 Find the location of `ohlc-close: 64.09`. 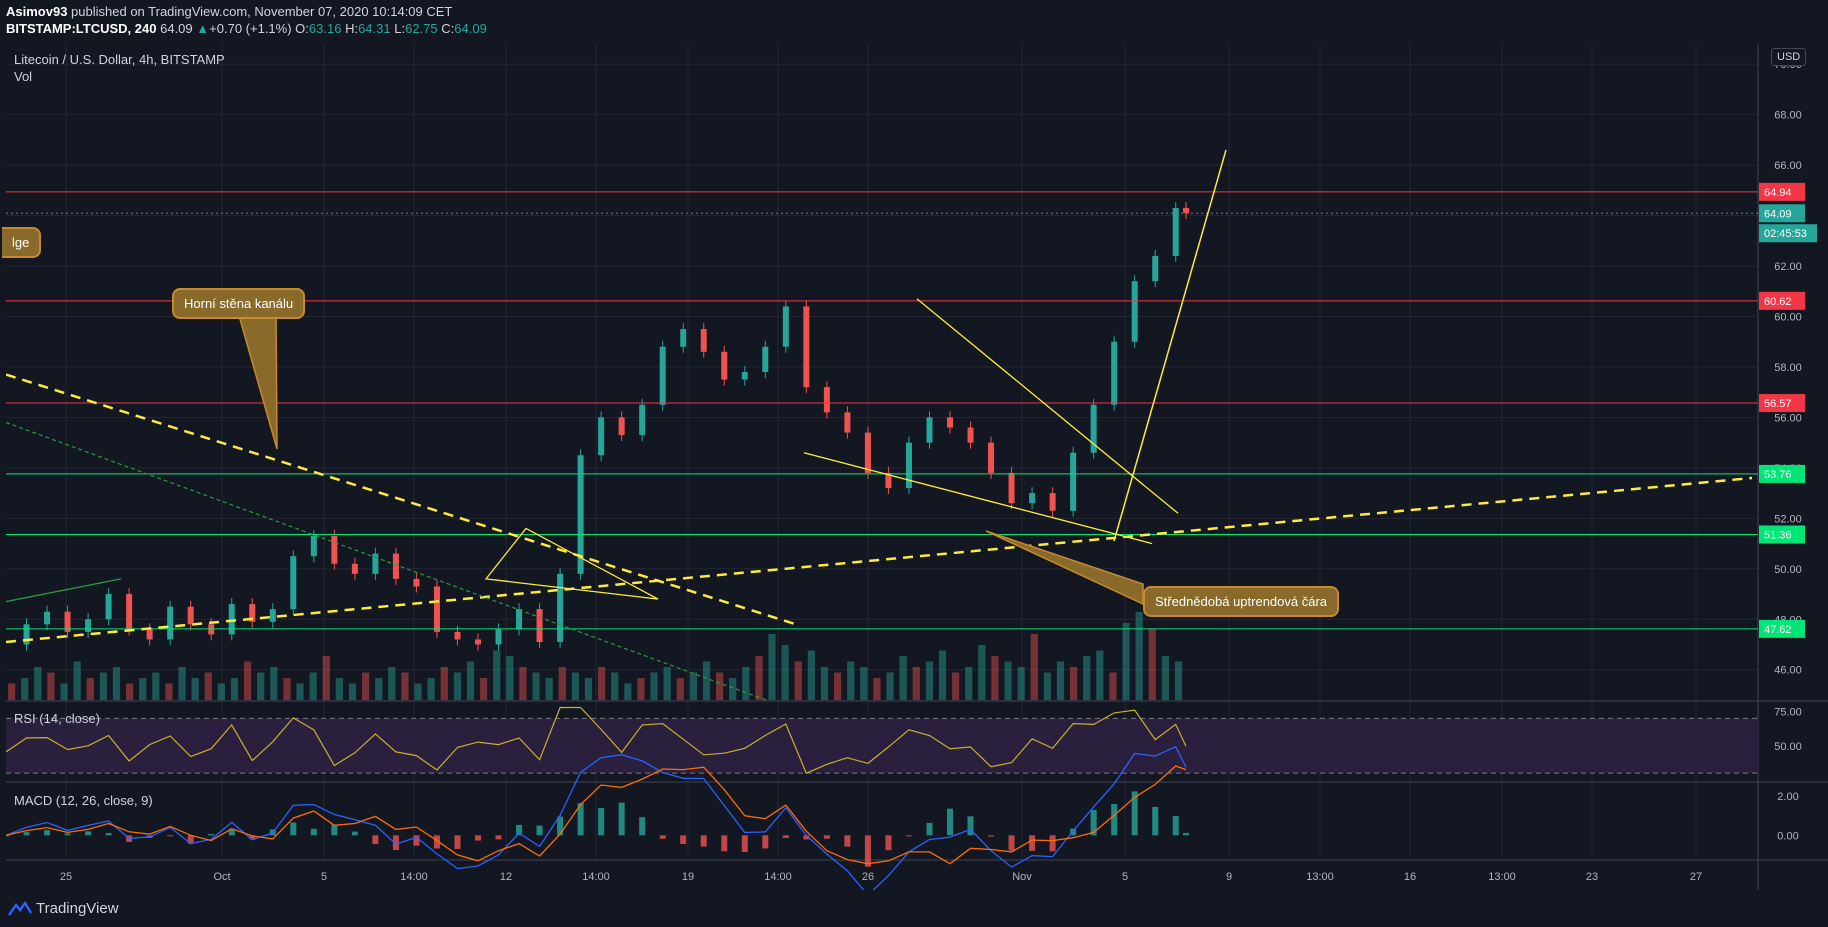

ohlc-close: 64.09 is located at coordinates (470, 28).